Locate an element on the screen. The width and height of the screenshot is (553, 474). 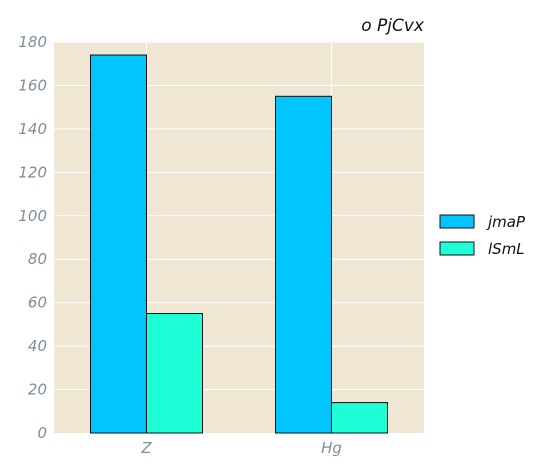
bar-jmaP-Hg is located at coordinates (303, 264).